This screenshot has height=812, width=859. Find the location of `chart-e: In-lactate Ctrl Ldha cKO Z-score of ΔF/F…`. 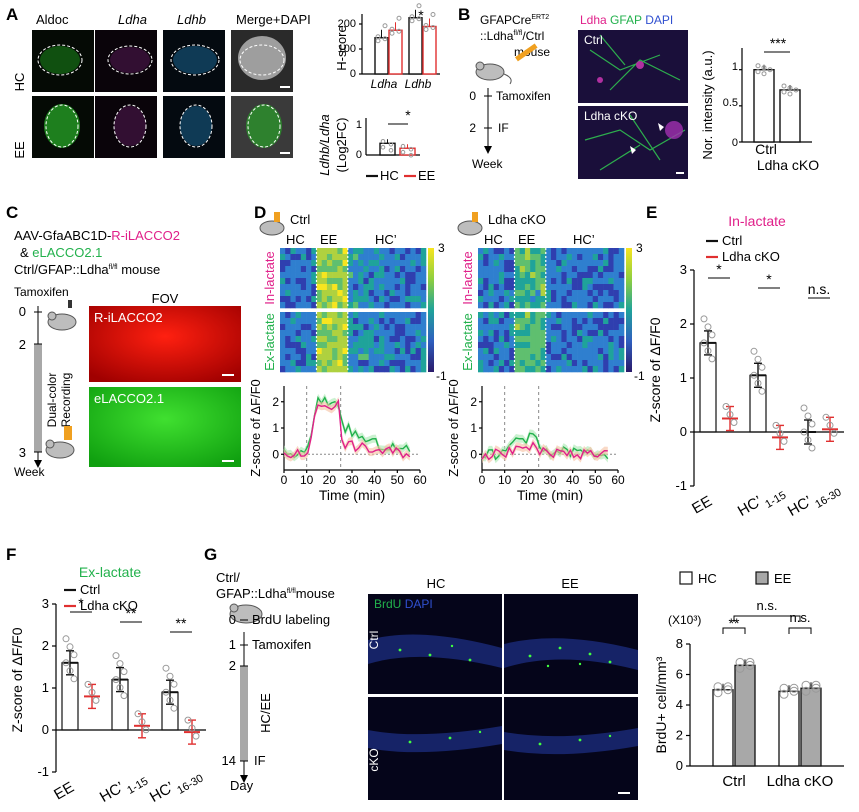

chart-e: In-lactate Ctrl Ldha cKO Z-score of ΔF/F… is located at coordinates (745, 366).